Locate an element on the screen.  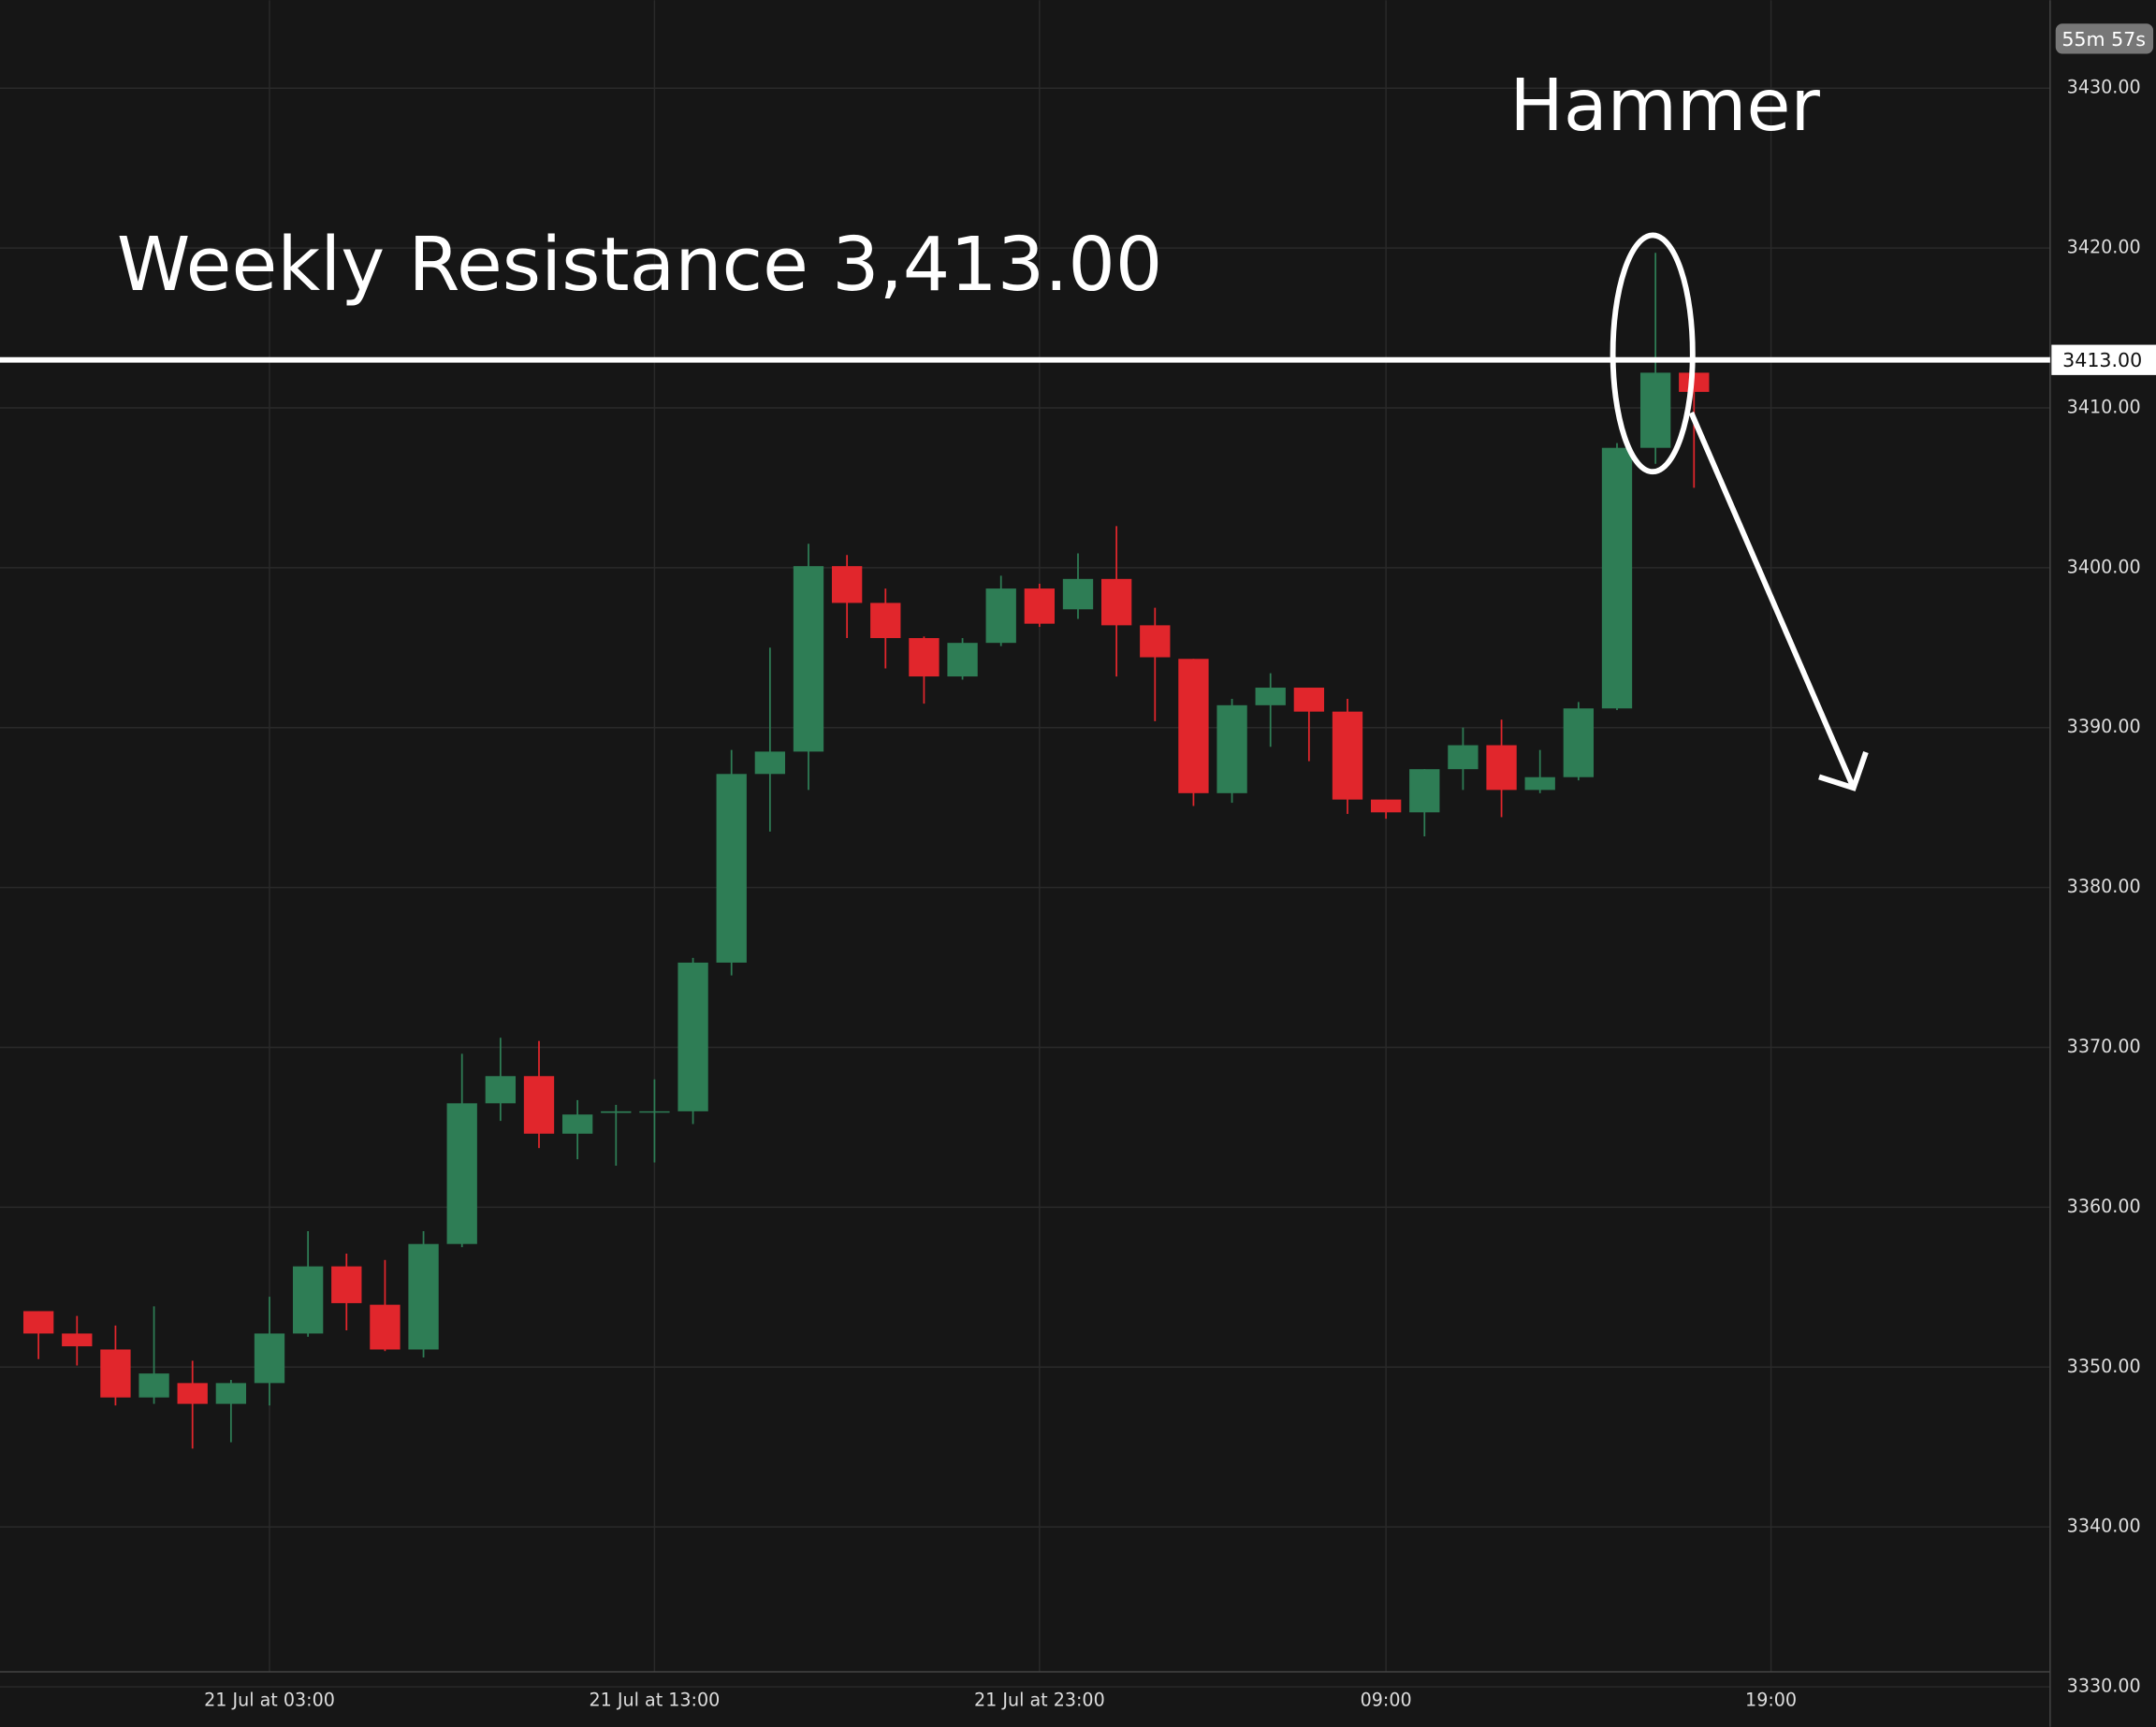
arrow is located at coordinates (1778, 601).